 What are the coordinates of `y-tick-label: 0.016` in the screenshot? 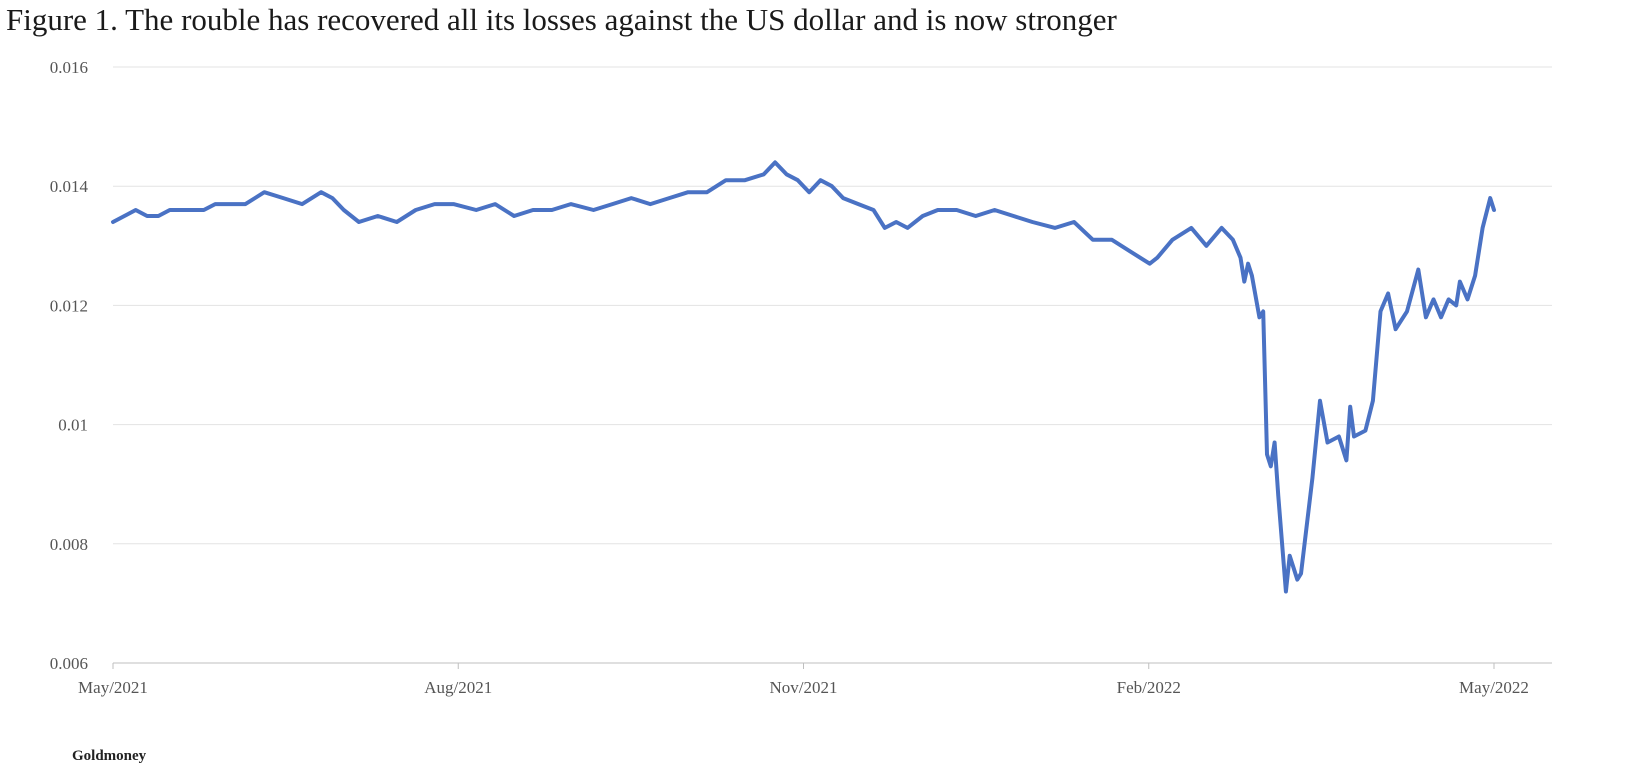 It's located at (69, 67).